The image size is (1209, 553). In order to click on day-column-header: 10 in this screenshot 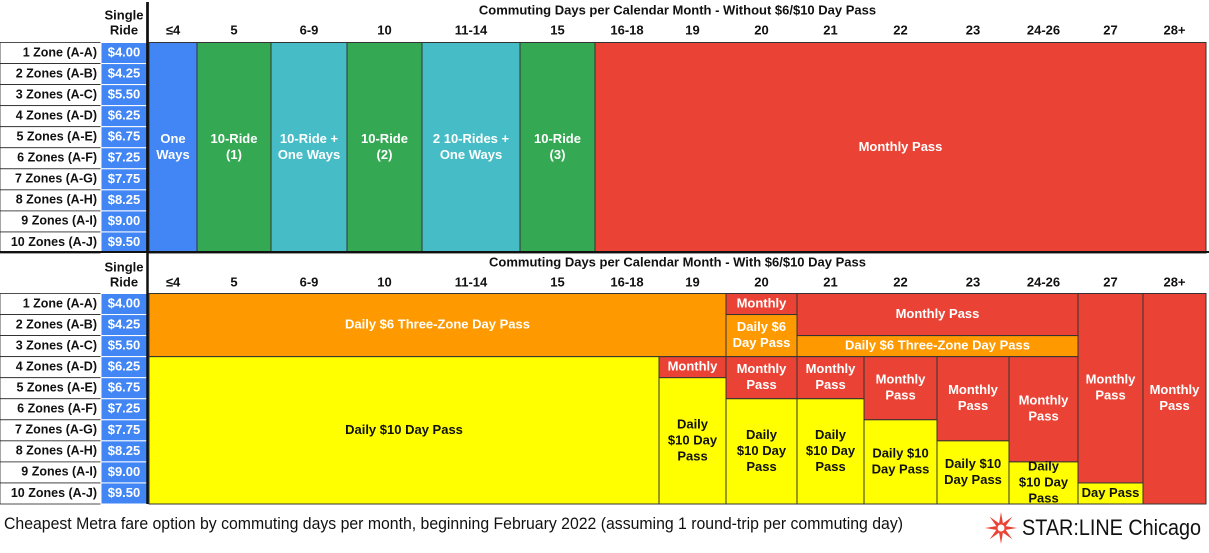, I will do `click(384, 281)`.